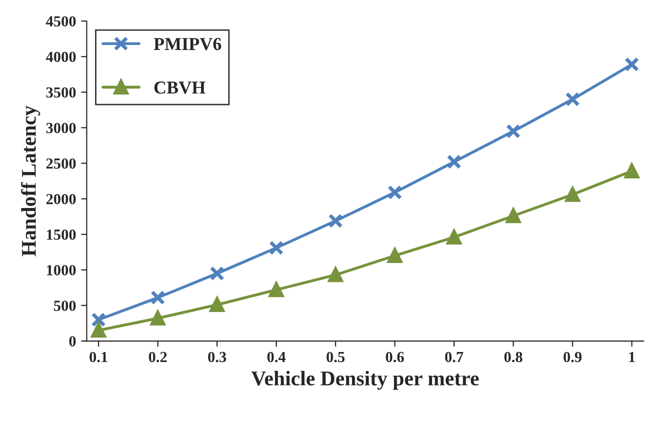 This screenshot has width=667, height=421. Describe the element at coordinates (99, 357) in the screenshot. I see `x-tick-label: 0.1` at that location.